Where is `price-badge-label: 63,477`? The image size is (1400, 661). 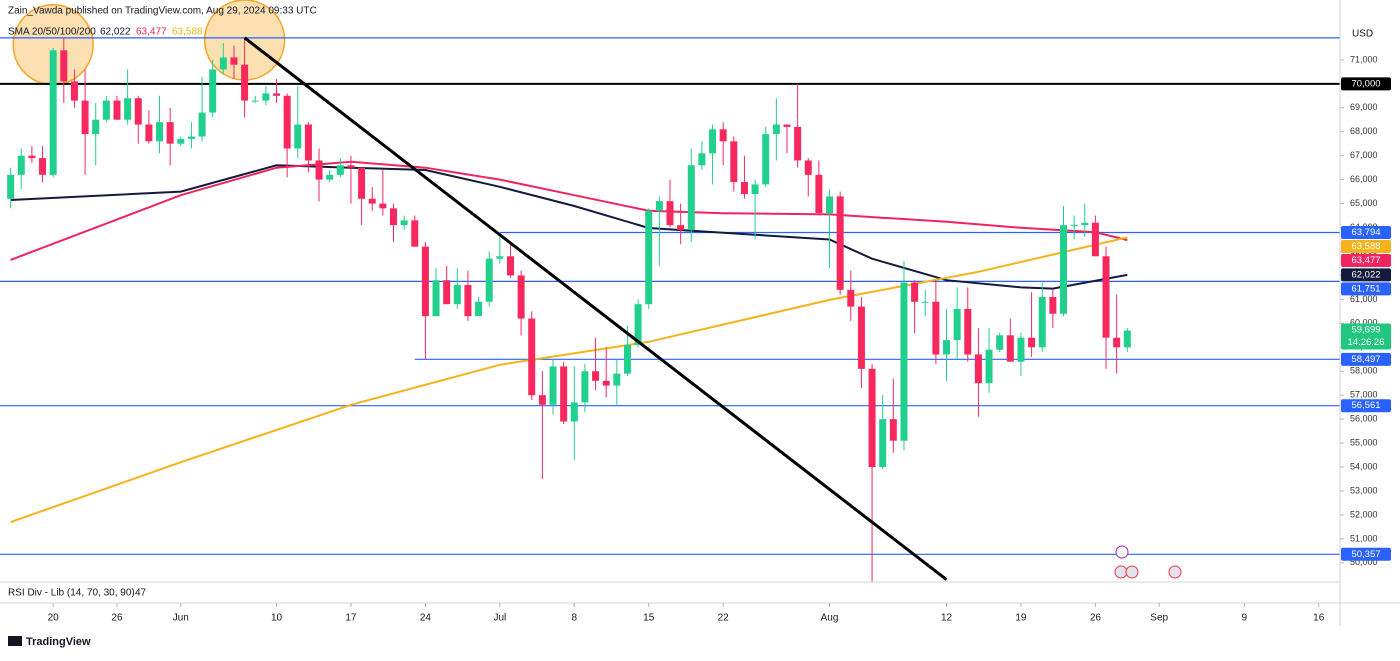
price-badge-label: 63,477 is located at coordinates (1365, 260).